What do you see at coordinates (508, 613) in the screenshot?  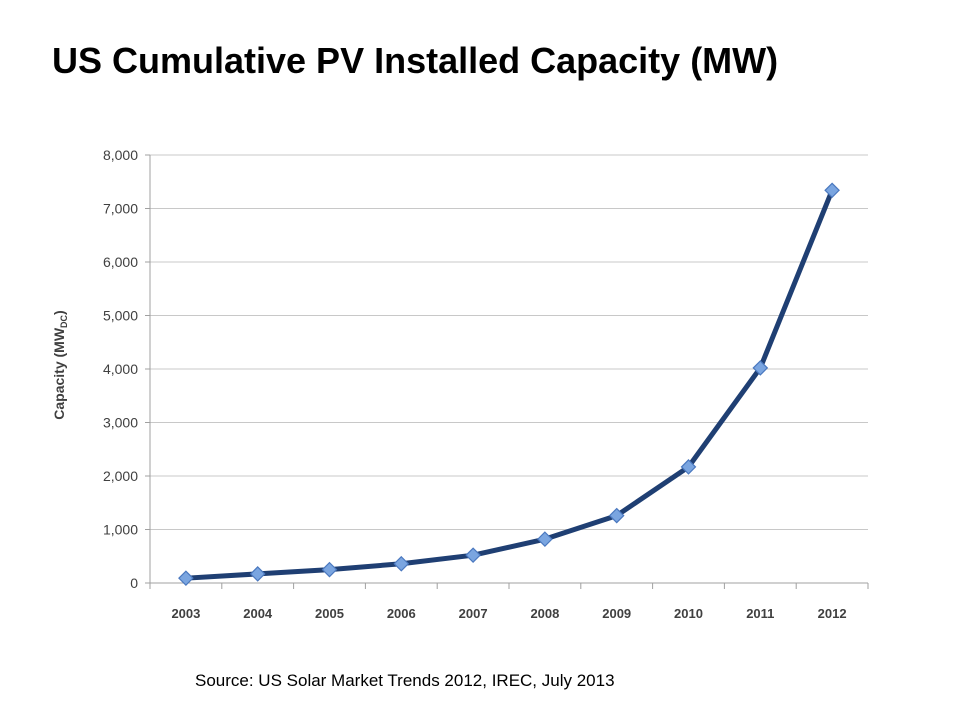 I see `x-tick-labels: 2003 2004 2005 2006 2007 2008 2009 2010 2011 2012` at bounding box center [508, 613].